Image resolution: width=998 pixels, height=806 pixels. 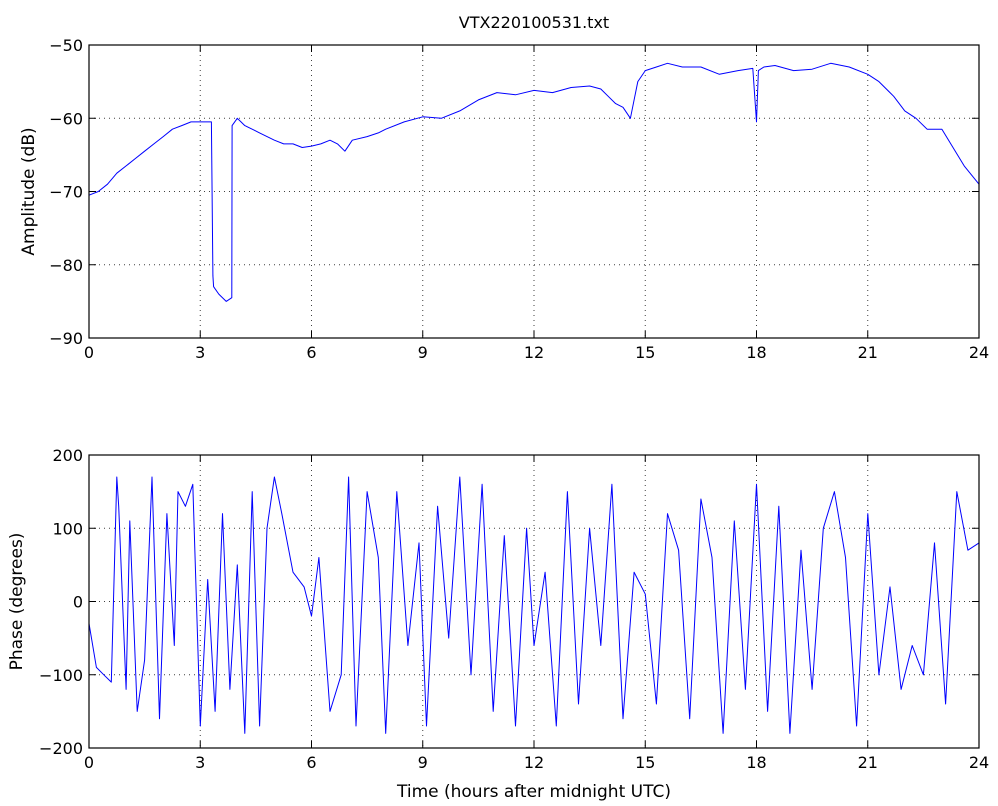 I want to click on phase-y-tick-label: 0, so click(x=78, y=602).